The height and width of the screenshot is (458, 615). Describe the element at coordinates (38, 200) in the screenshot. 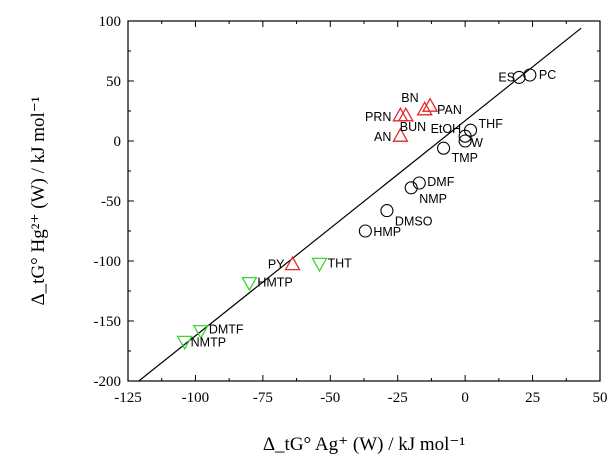

I see `y-axis-title: Δ_tG° Hg²⁺ (W) / kJ mol⁻¹` at that location.